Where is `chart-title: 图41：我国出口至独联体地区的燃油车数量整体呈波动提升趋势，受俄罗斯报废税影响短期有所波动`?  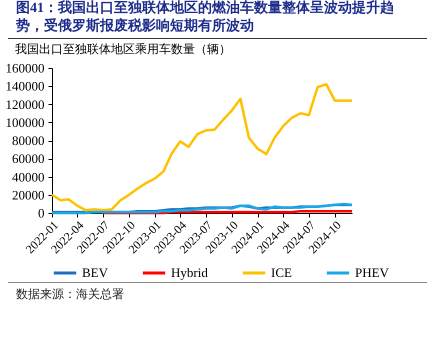 chart-title: 图41：我国出口至独联体地区的燃油车数量整体呈波动提升趋势，受俄罗斯报废税影响短期有所波动 is located at coordinates (217, 19).